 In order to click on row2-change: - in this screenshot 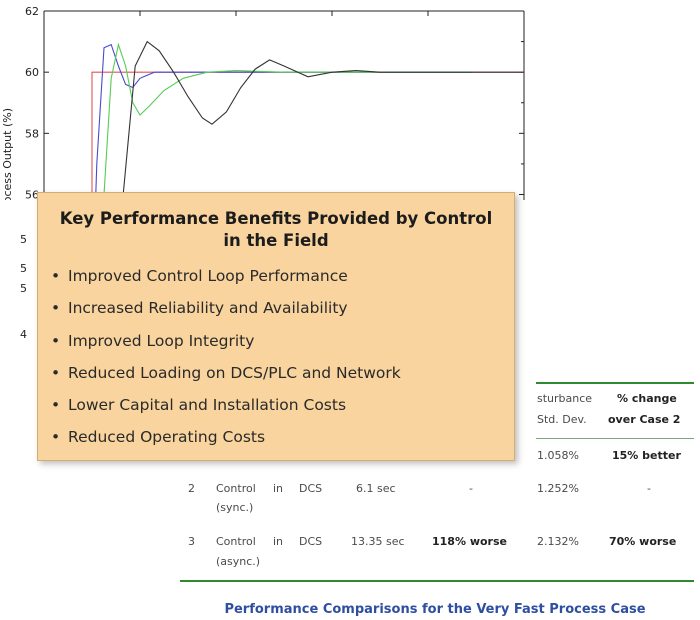, I will do `click(649, 488)`.